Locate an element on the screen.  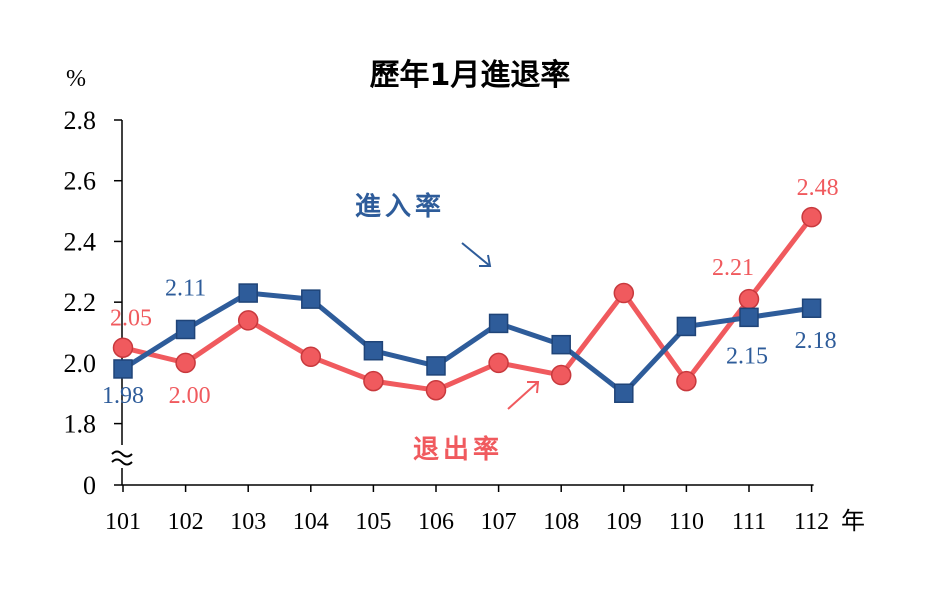
y-tick-label: 2.2 is located at coordinates (80, 302).